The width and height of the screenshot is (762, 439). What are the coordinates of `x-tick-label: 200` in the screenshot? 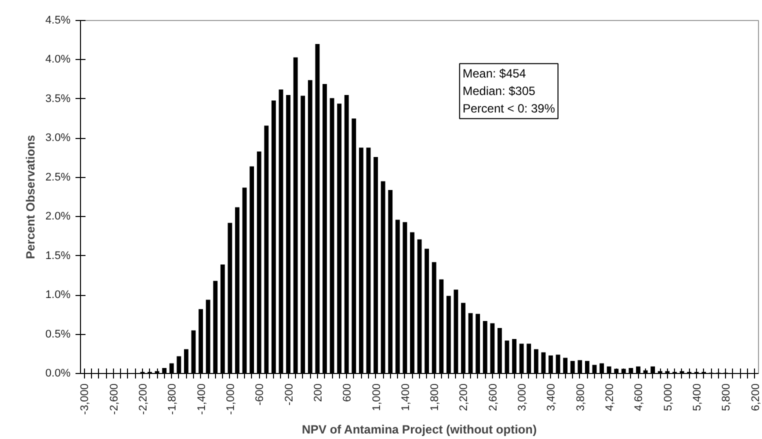 It's located at (318, 392).